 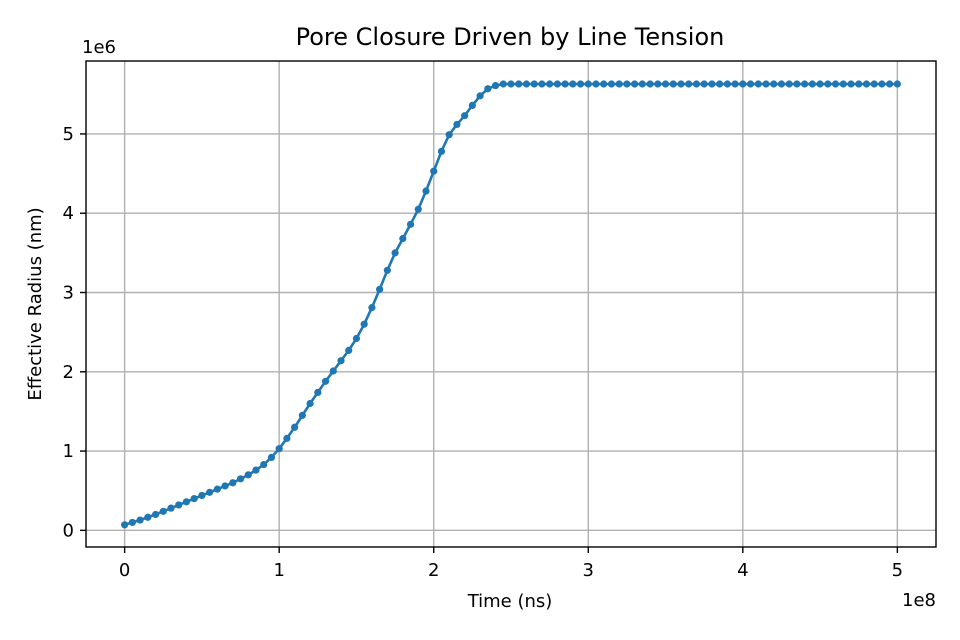 I want to click on y-tick-label: 0, so click(x=68, y=530).